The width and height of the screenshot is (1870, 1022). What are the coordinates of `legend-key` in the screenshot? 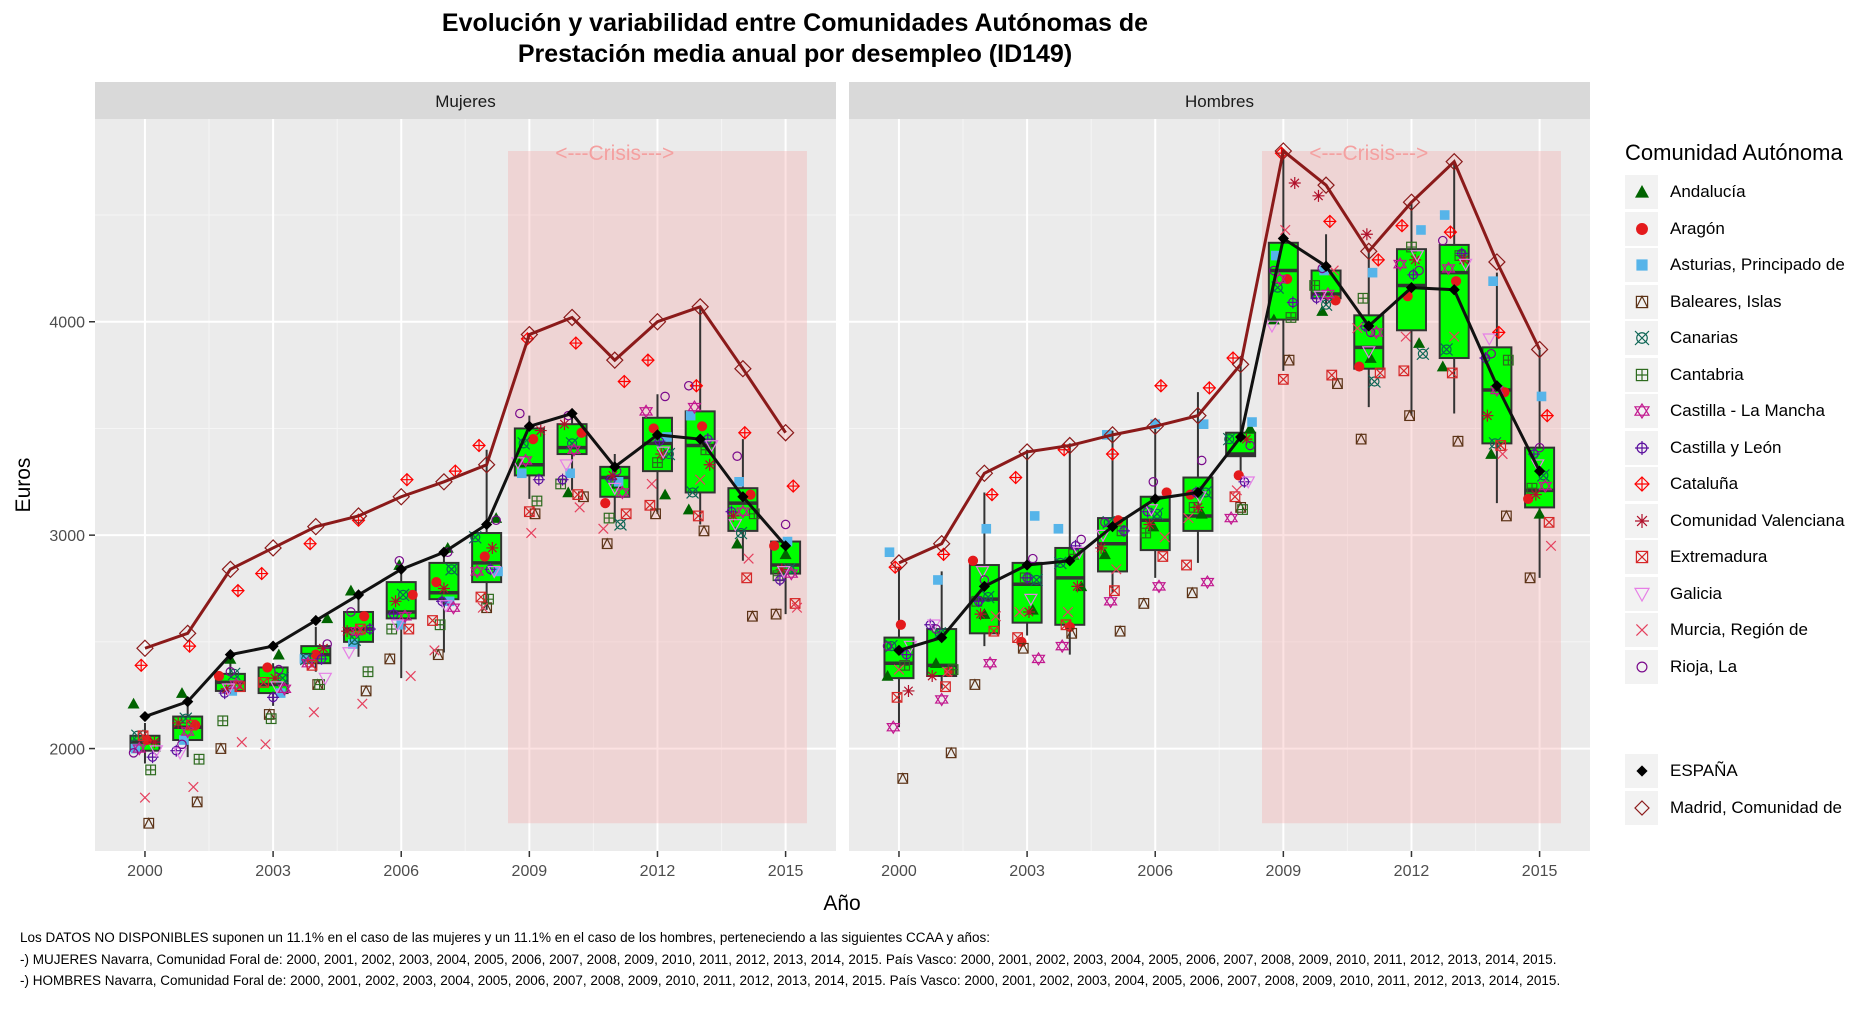 It's located at (1641, 520).